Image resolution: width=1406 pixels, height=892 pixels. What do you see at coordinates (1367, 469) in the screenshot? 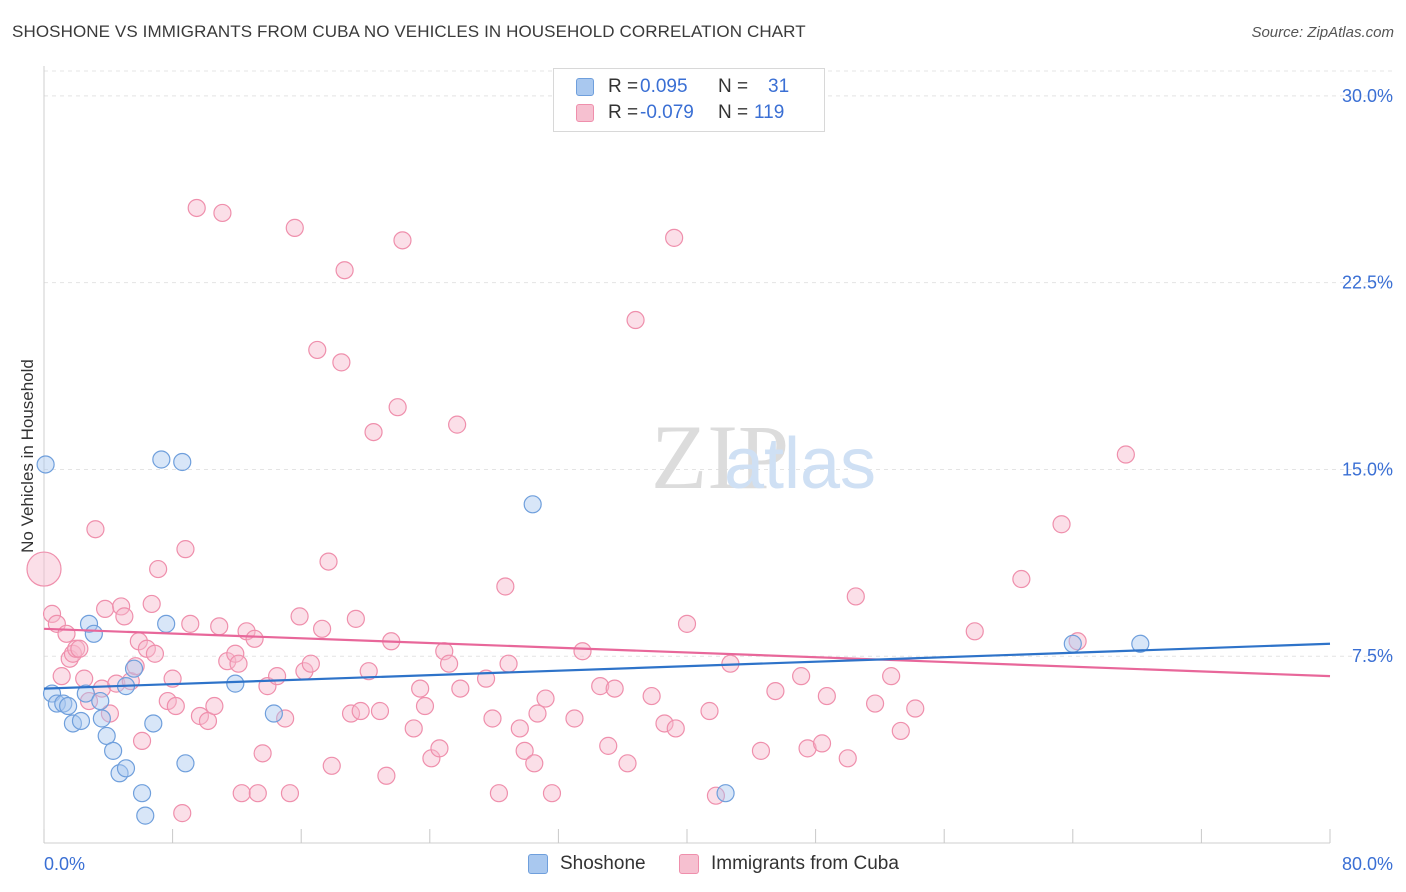
I see `y-tick-label: 15.0%` at bounding box center [1367, 469].